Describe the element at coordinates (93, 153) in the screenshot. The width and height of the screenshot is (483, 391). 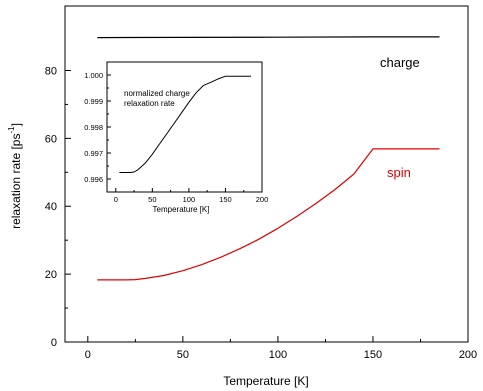
I see `y-tick-label: 0.997` at that location.